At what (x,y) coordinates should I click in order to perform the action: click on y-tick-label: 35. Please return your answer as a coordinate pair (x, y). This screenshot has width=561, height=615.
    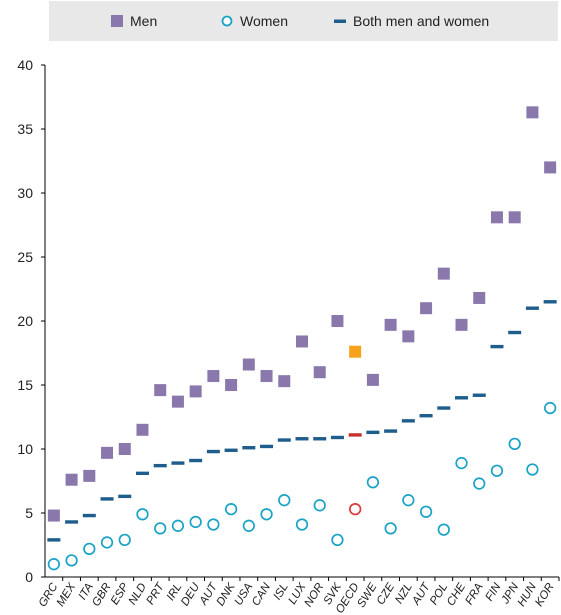
    Looking at the image, I should click on (25, 129).